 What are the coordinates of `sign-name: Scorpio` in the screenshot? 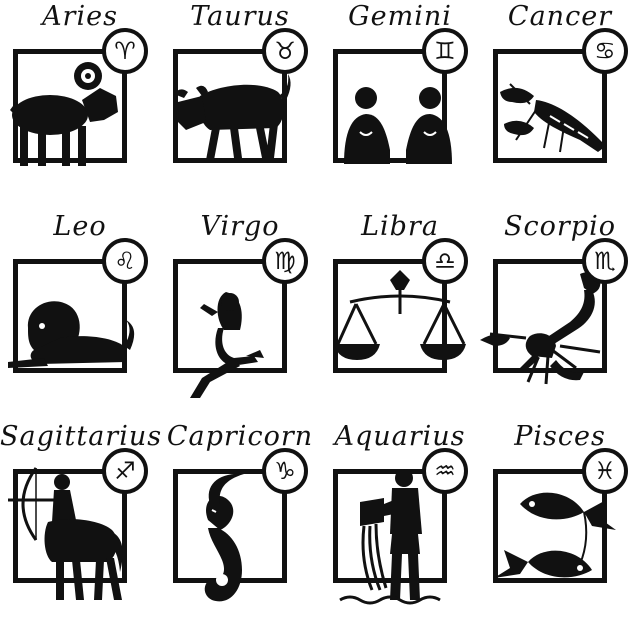 It's located at (560, 226).